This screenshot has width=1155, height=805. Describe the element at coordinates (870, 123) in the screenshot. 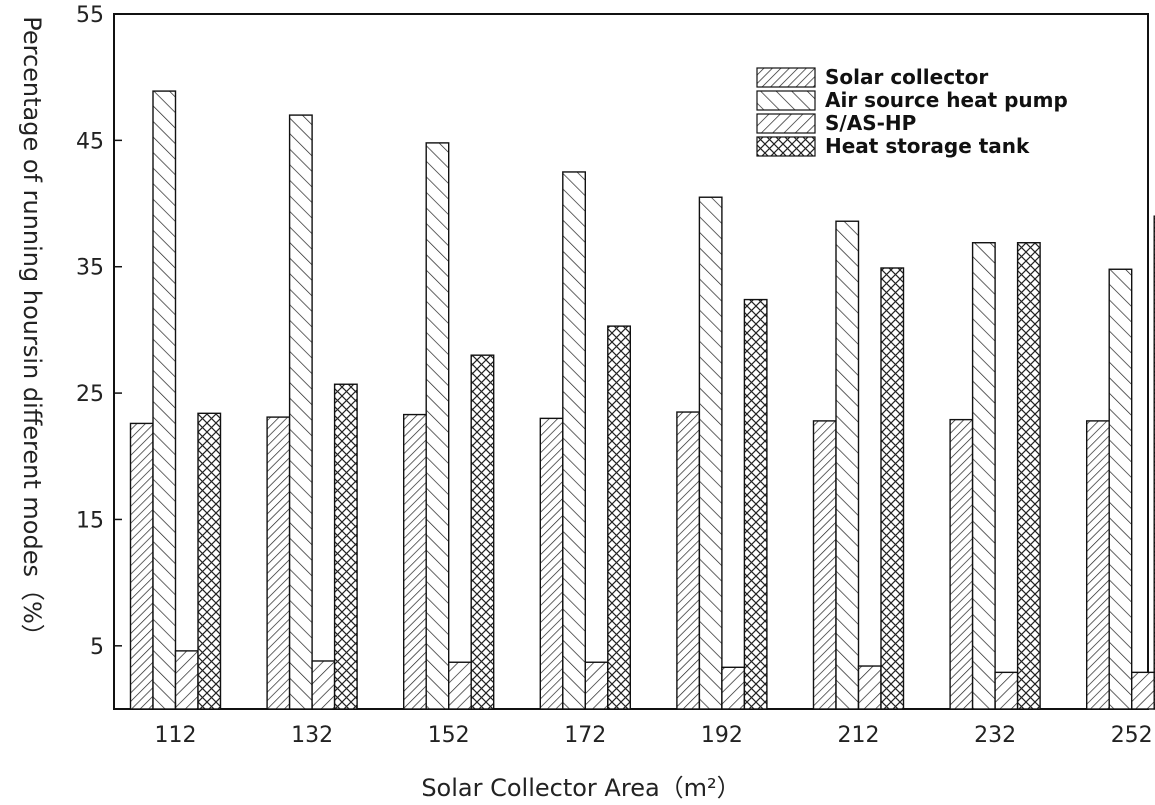

I see `legend-label: S/AS-HP` at that location.